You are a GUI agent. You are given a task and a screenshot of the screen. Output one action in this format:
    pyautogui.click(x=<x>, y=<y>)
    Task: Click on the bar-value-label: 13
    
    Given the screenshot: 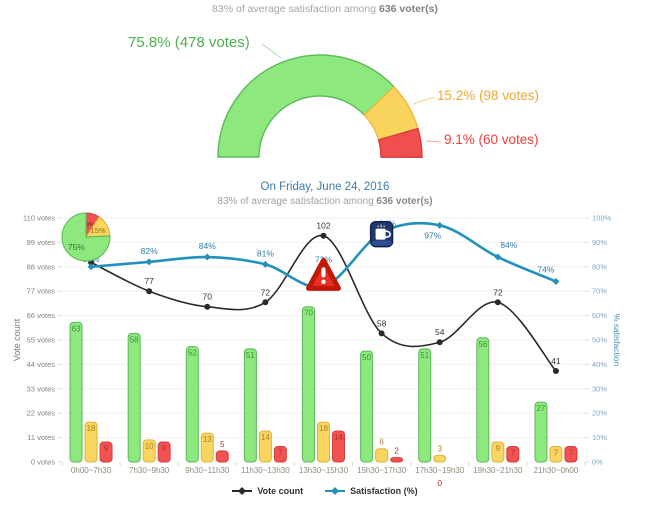 What is the action you would take?
    pyautogui.click(x=207, y=439)
    